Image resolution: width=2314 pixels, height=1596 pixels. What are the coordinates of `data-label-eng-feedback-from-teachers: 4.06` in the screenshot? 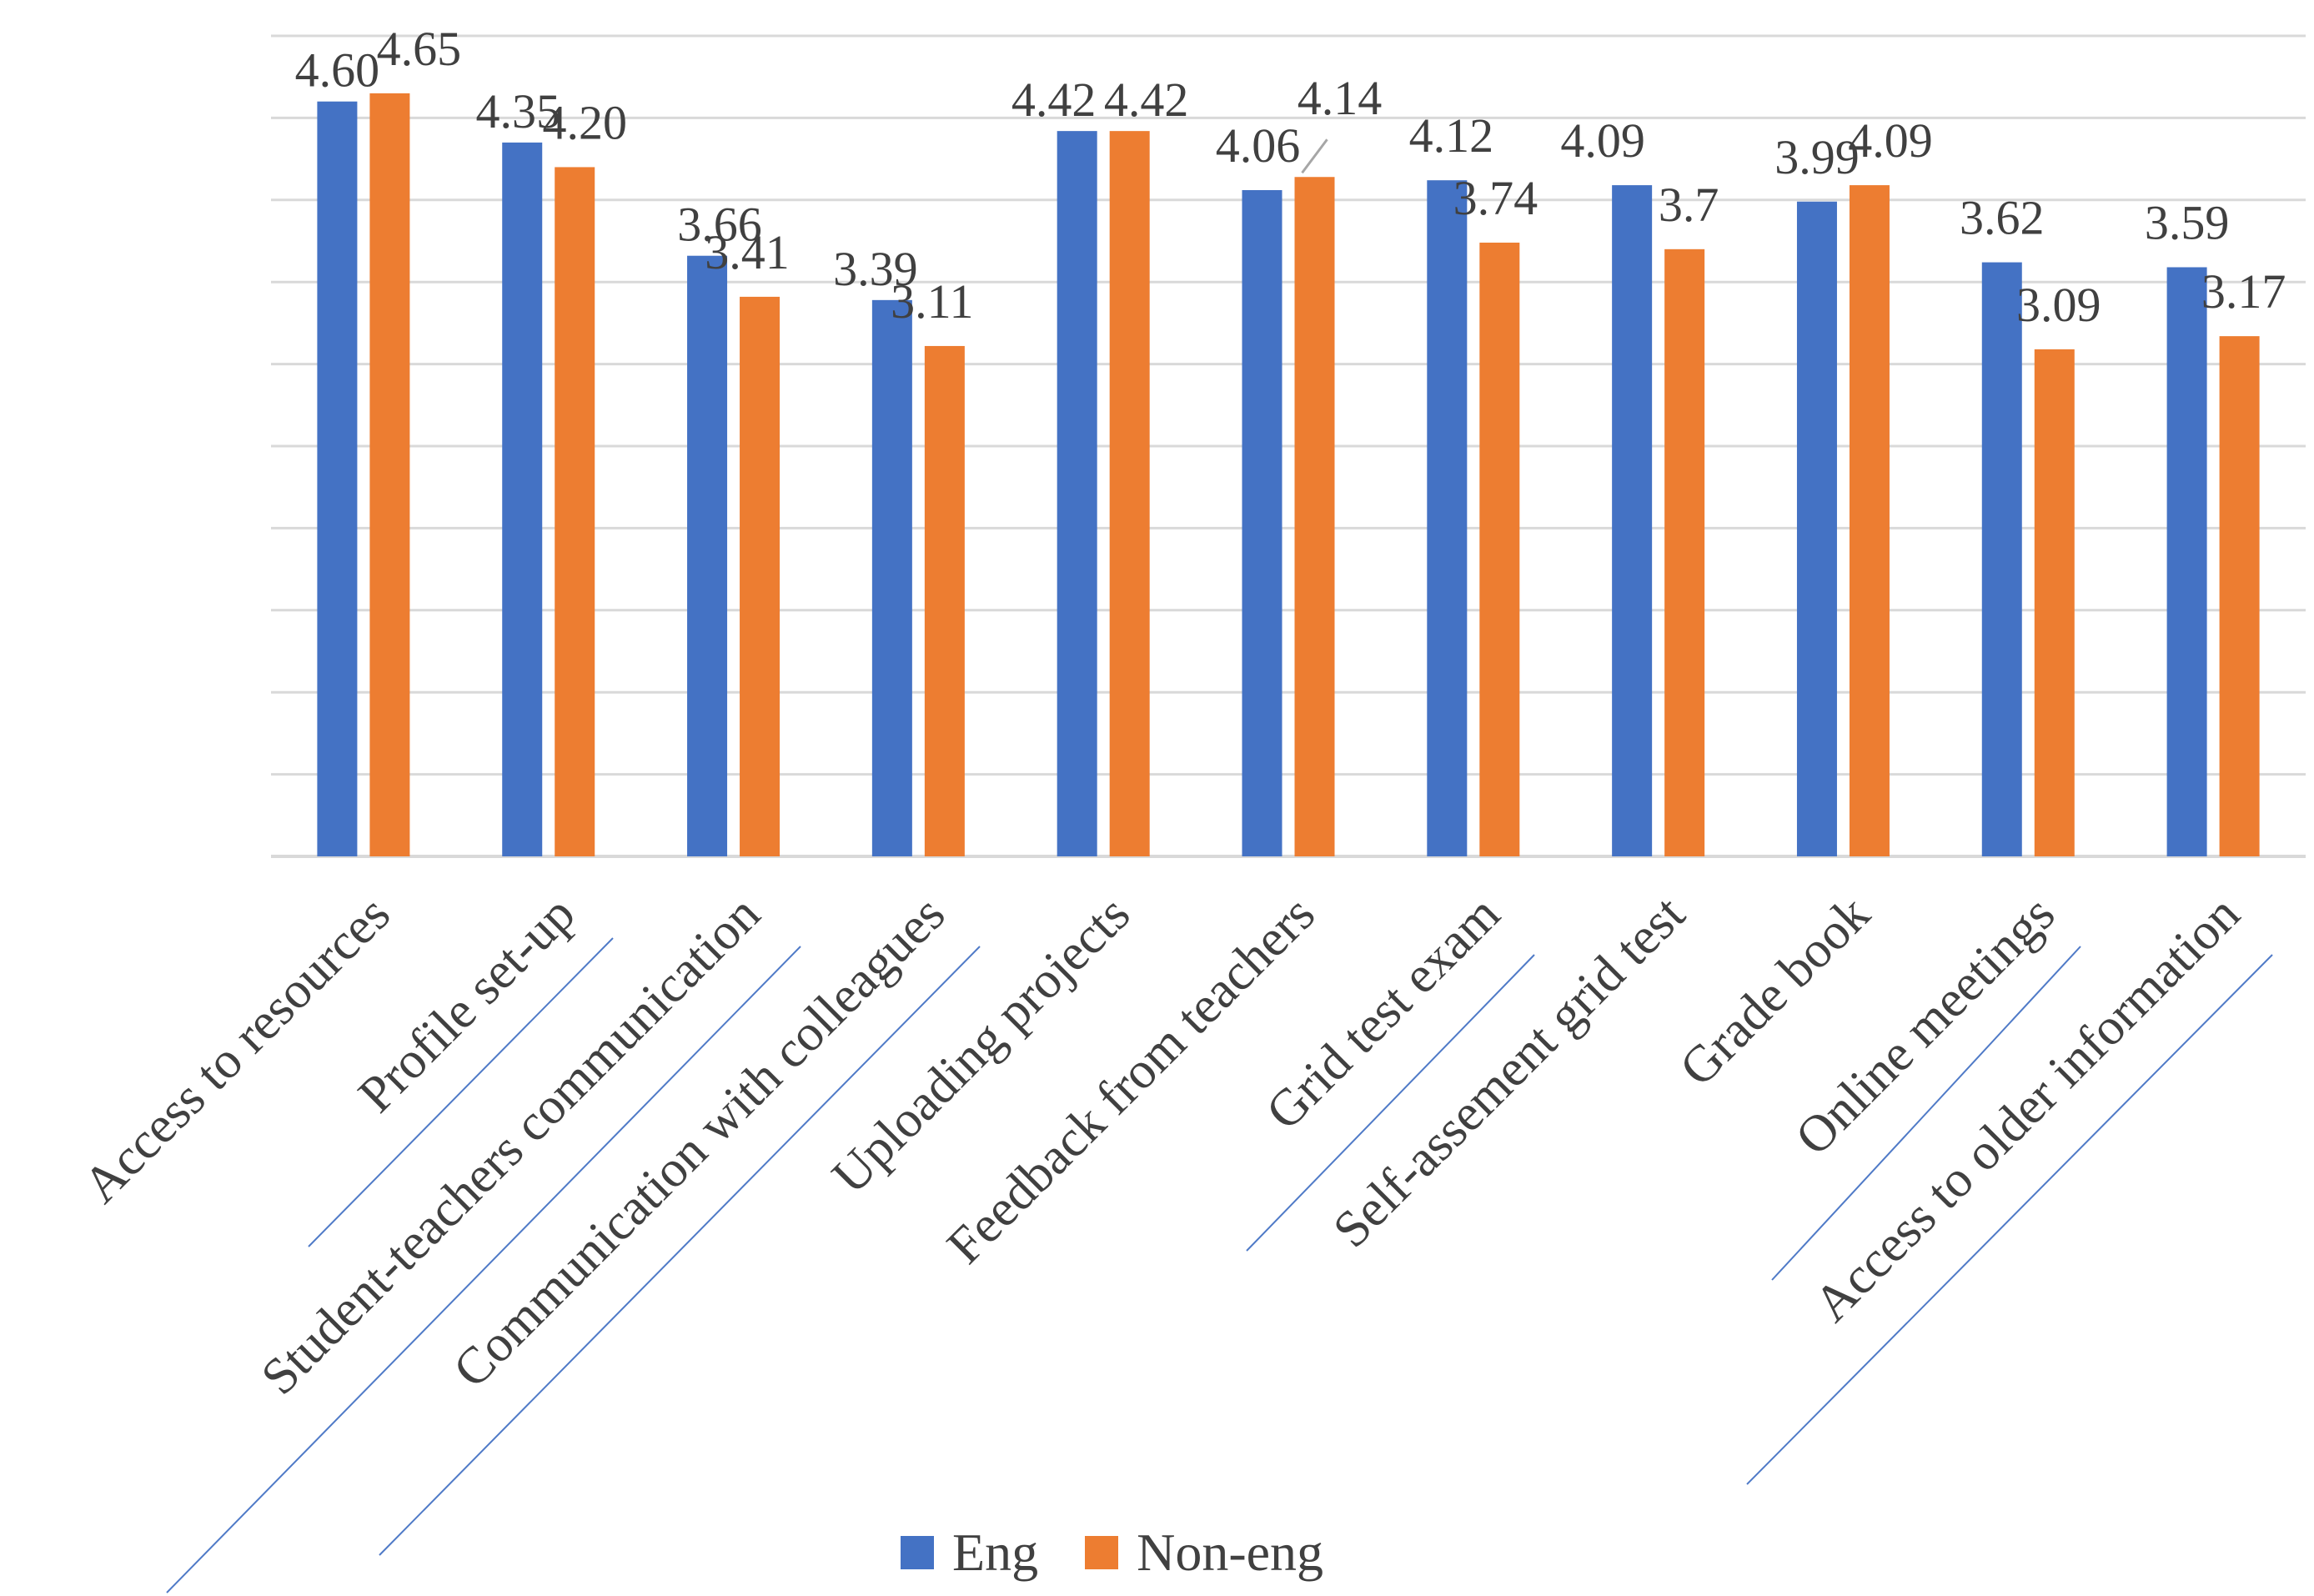 It's located at (1258, 145).